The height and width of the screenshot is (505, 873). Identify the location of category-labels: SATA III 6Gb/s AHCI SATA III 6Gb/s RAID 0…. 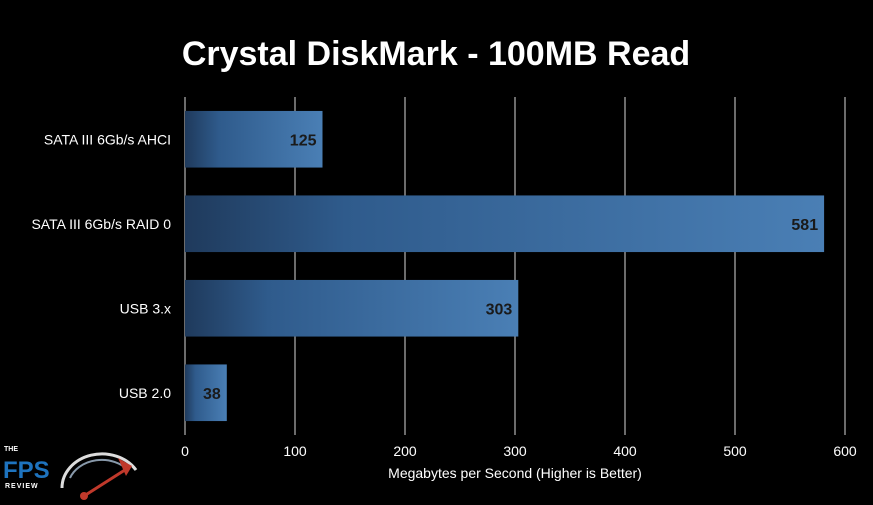
(101, 266).